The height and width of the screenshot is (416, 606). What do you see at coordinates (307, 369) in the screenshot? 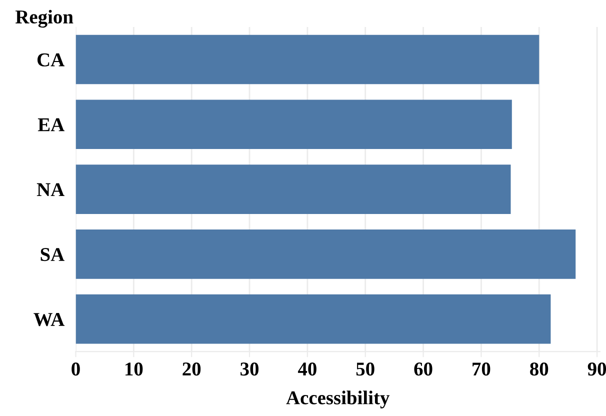
I see `x-tick-label: 40` at bounding box center [307, 369].